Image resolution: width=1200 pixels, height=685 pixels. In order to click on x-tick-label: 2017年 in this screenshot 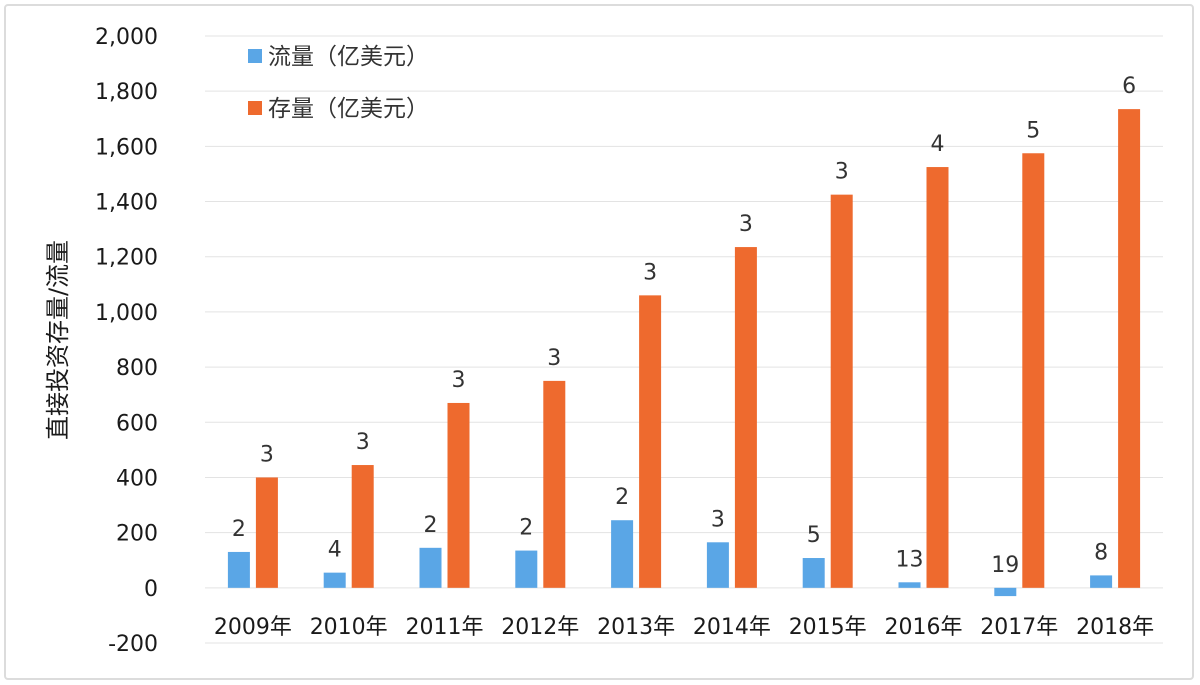, I will do `click(1019, 627)`.